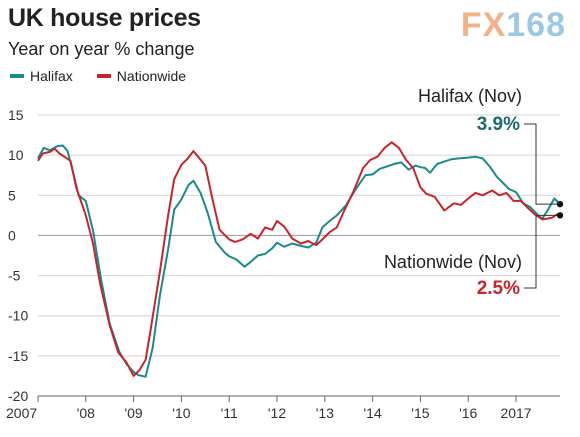 Image resolution: width=580 pixels, height=437 pixels. Describe the element at coordinates (16, 115) in the screenshot. I see `y-tick-label: 15` at that location.